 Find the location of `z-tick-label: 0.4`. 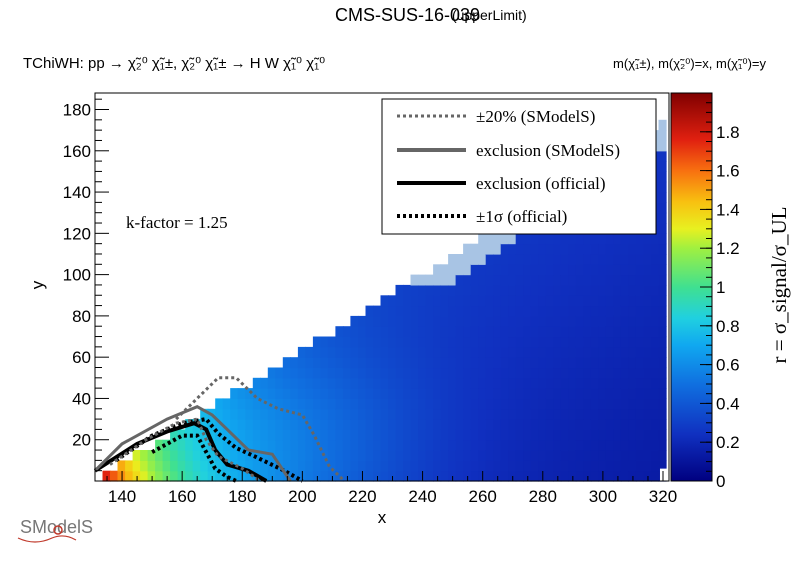

z-tick-label: 0.4 is located at coordinates (728, 403).